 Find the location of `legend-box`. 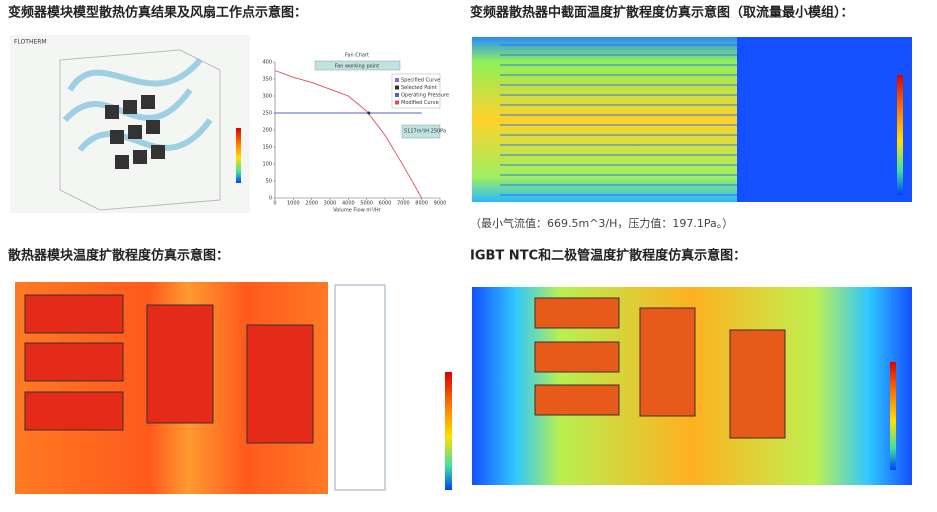

legend-box is located at coordinates (416, 91).